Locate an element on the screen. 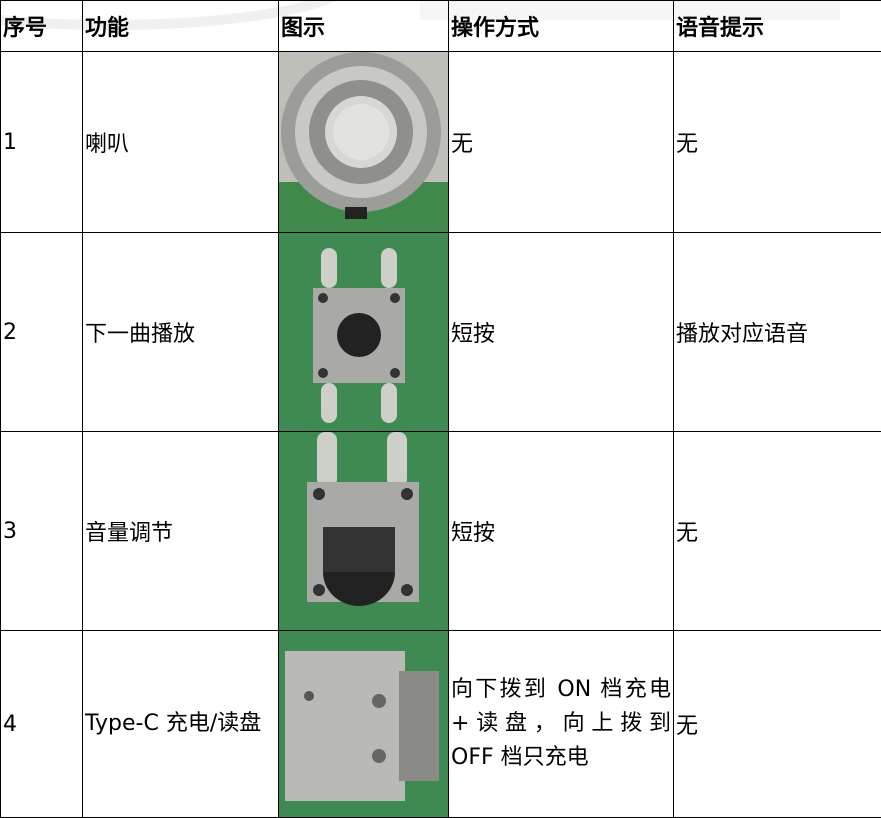 The width and height of the screenshot is (881, 818). header-cell: 功能 is located at coordinates (181, 26).